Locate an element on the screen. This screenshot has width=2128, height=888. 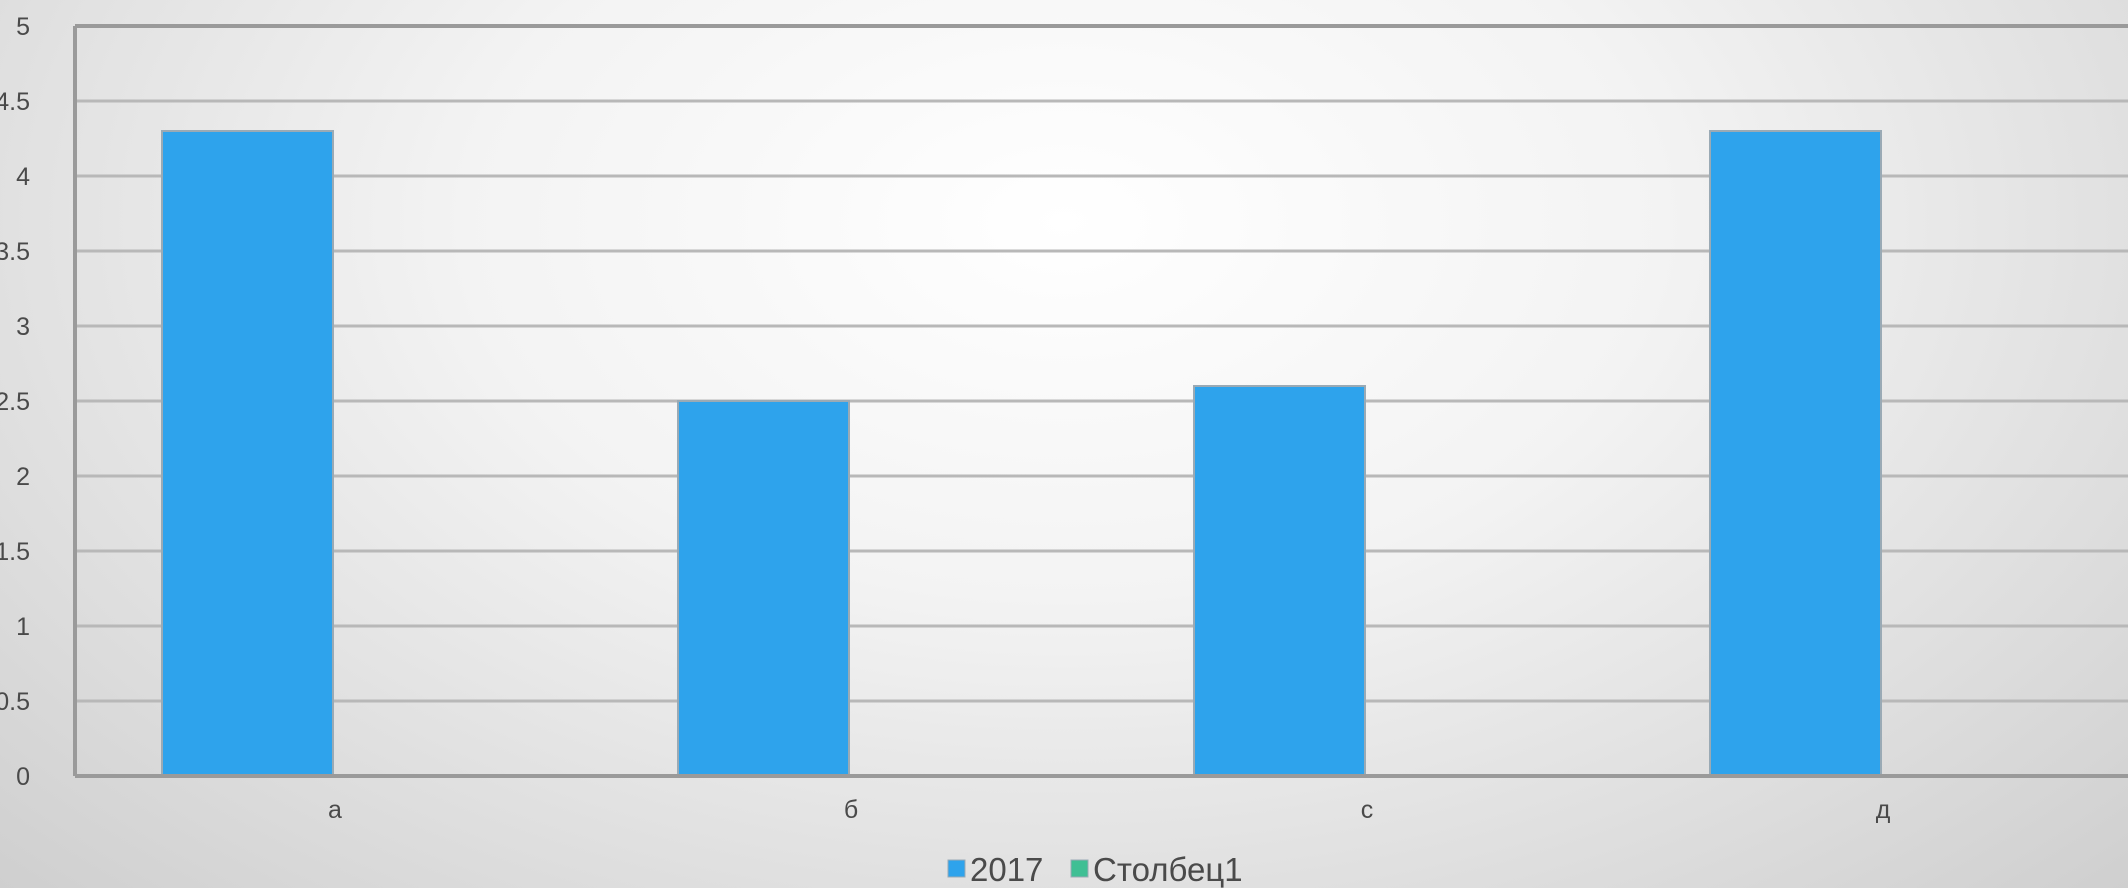
y-tick-label: 3 is located at coordinates (23, 327).